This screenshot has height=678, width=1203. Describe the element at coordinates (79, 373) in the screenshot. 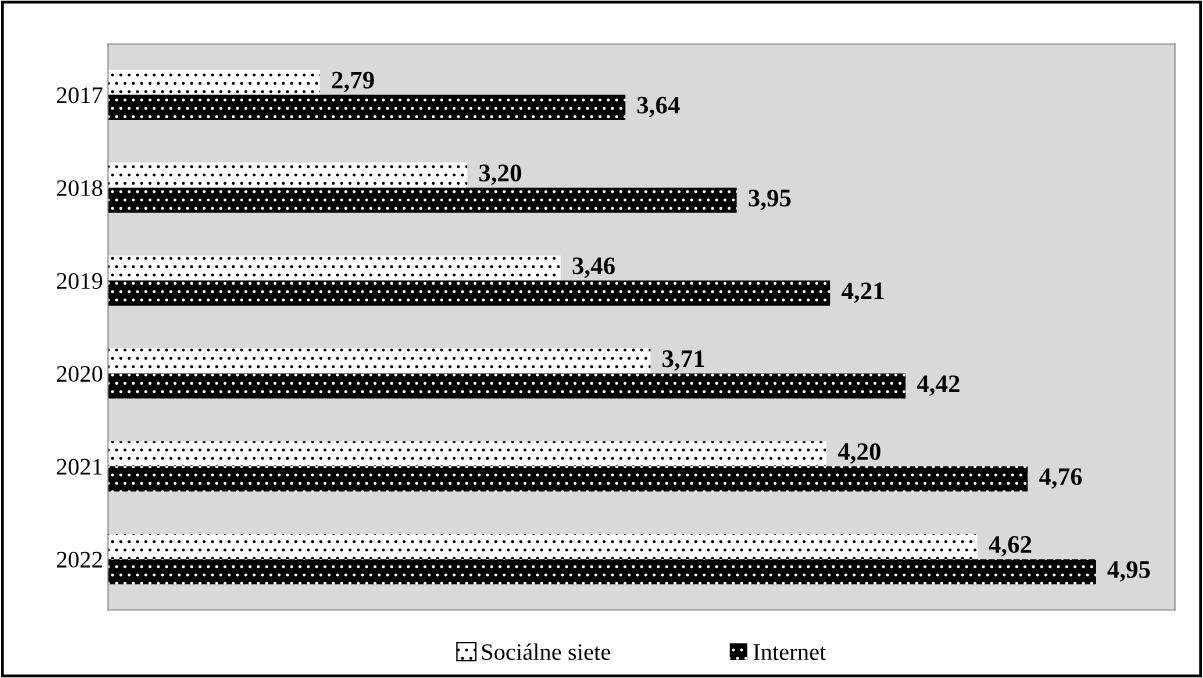

I see `y-tick-label: 2020` at that location.